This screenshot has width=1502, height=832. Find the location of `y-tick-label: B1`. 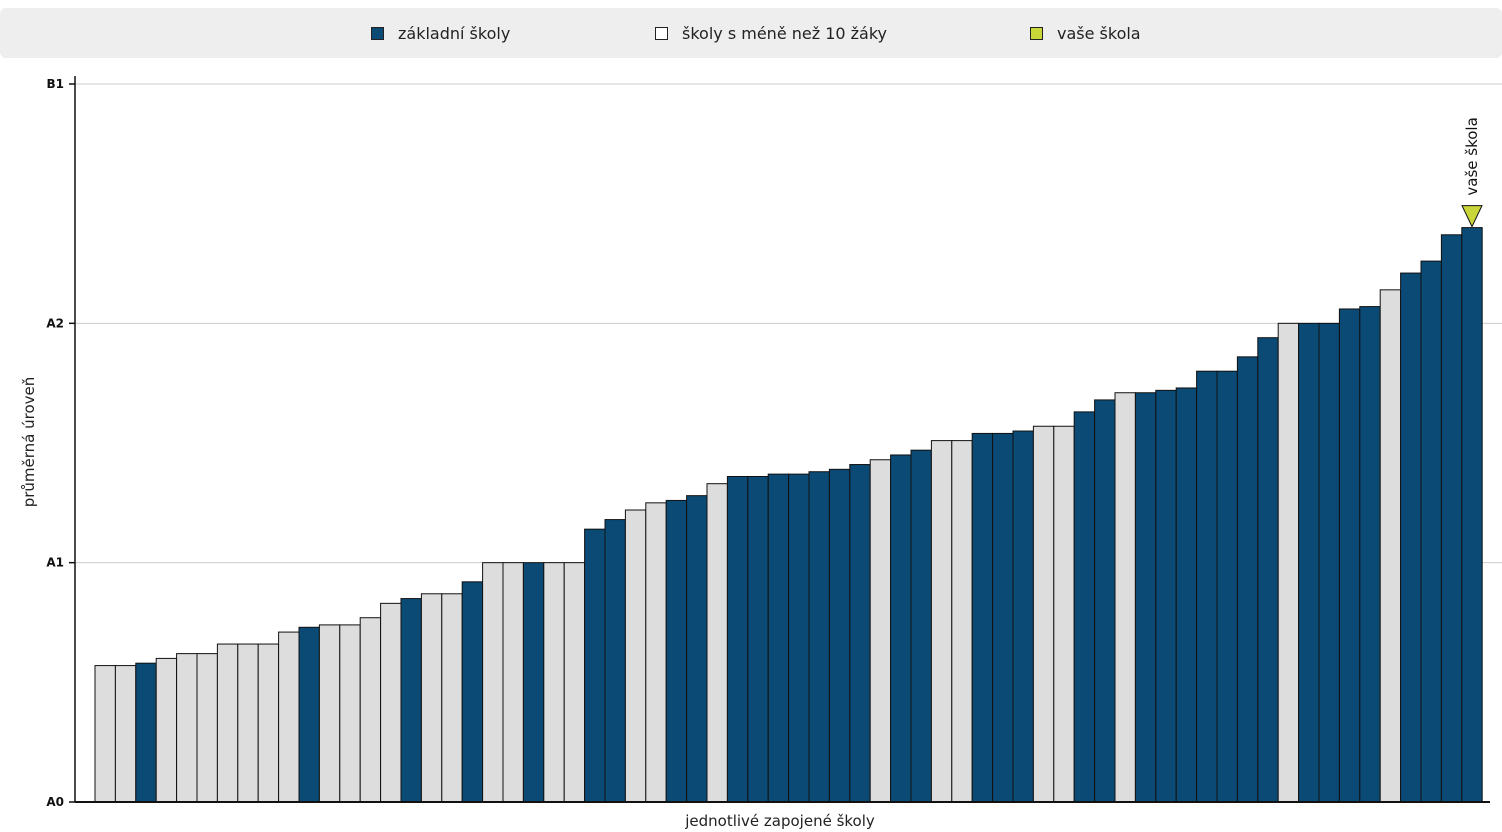

y-tick-label: B1 is located at coordinates (56, 84).